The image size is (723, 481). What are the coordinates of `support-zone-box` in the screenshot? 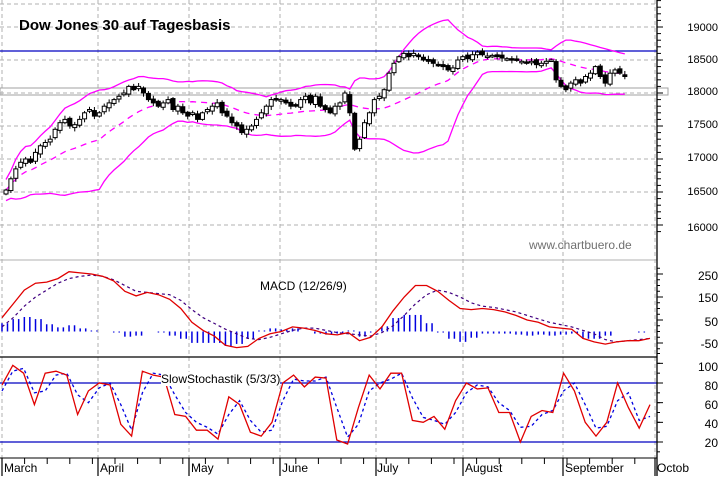 It's located at (334, 91).